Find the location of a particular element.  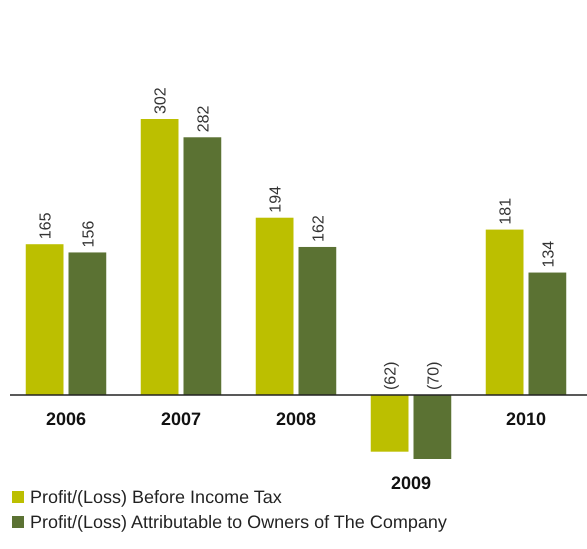

data-label: 302 is located at coordinates (161, 100).